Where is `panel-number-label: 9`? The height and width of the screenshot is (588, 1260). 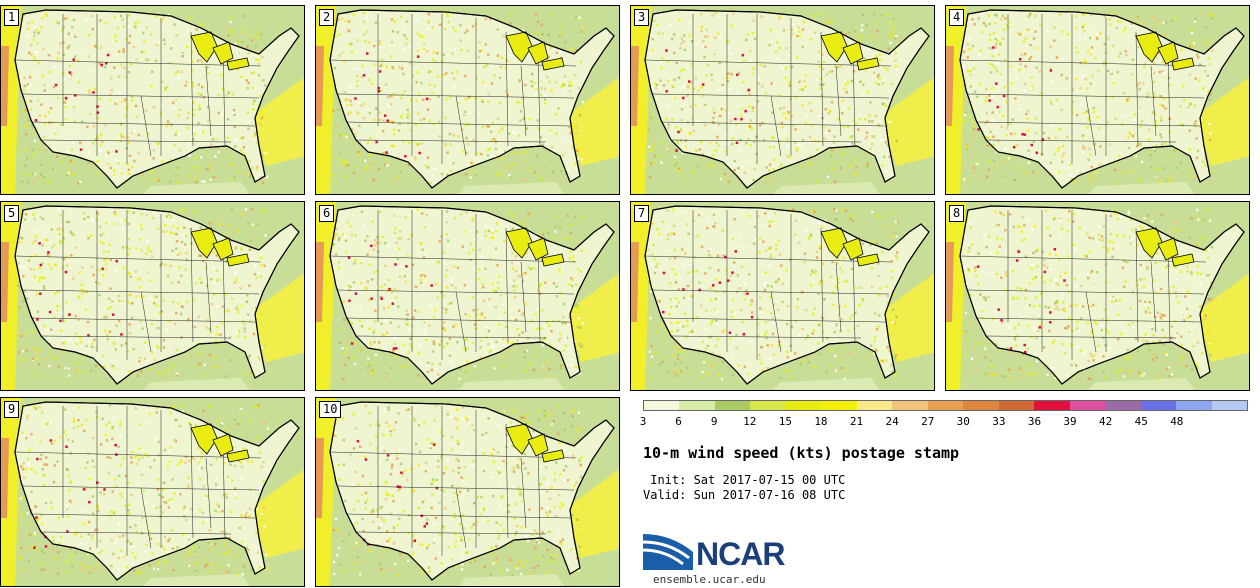 panel-number-label: 9 is located at coordinates (12, 409).